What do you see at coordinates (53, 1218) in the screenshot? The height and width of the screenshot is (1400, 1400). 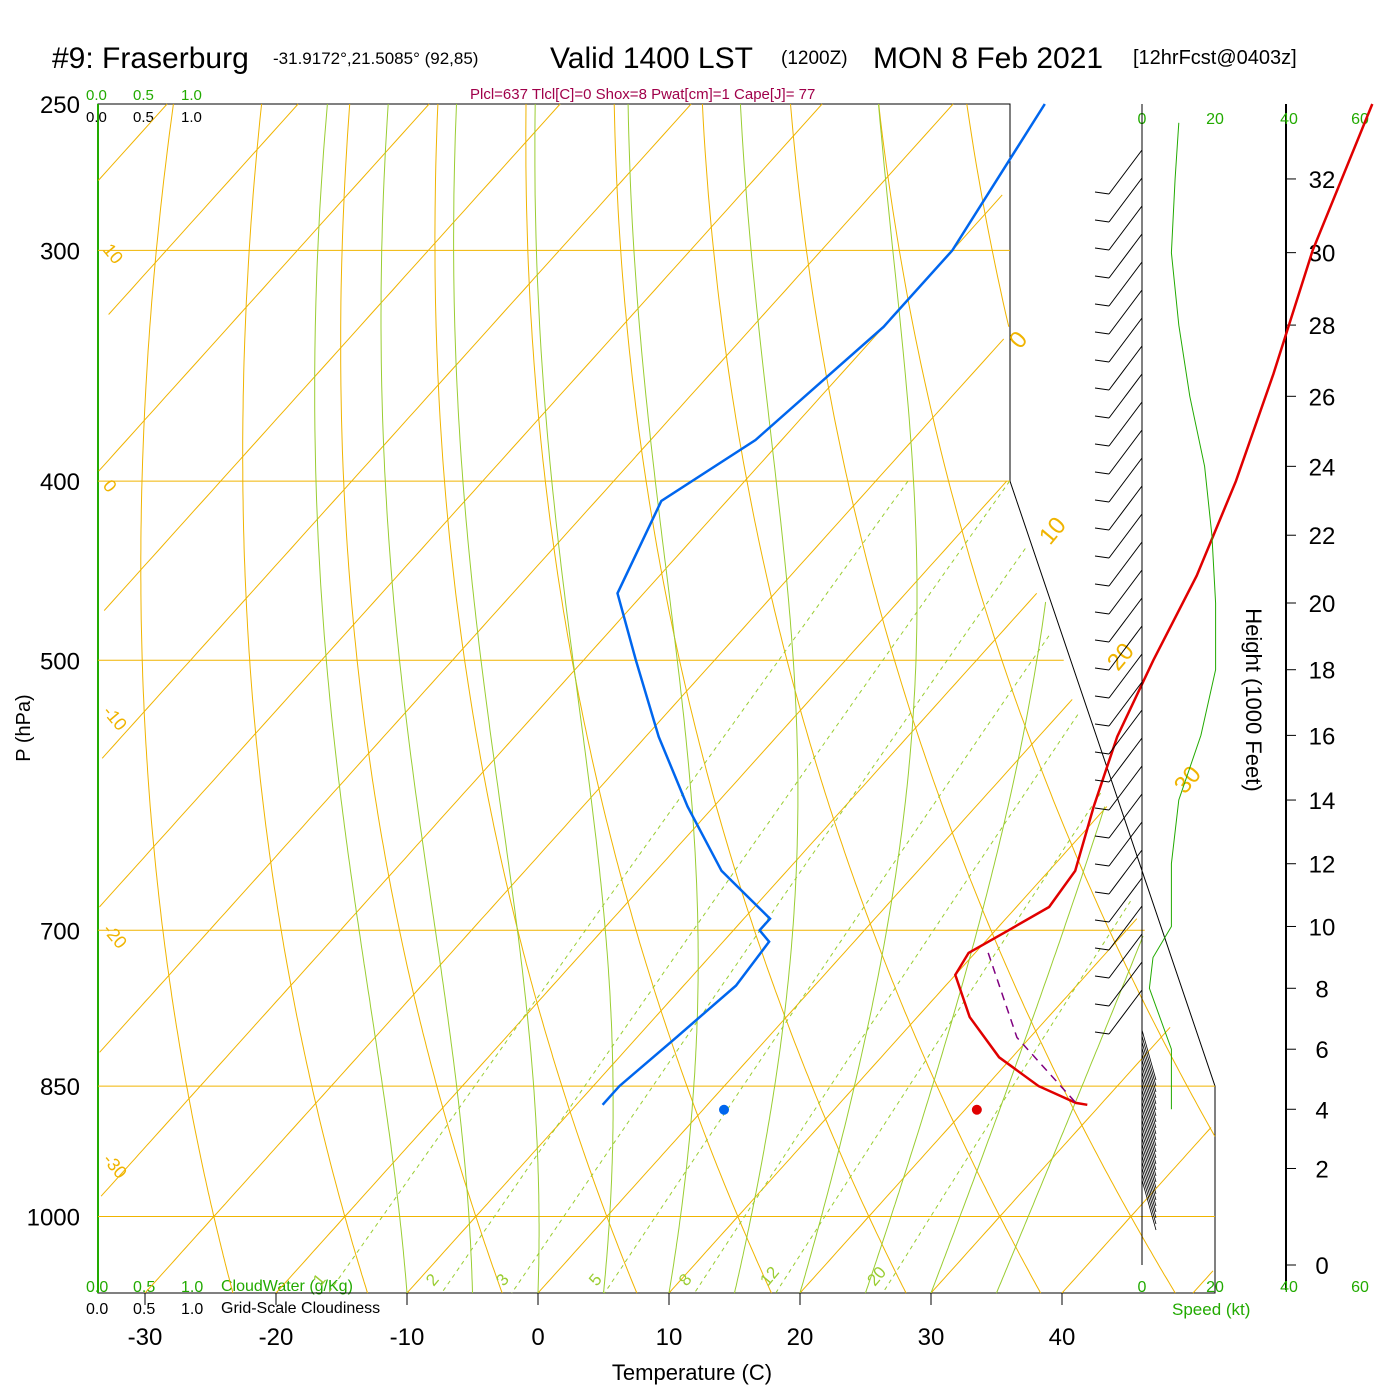 I see `pressure-tick-label: 1000` at bounding box center [53, 1218].